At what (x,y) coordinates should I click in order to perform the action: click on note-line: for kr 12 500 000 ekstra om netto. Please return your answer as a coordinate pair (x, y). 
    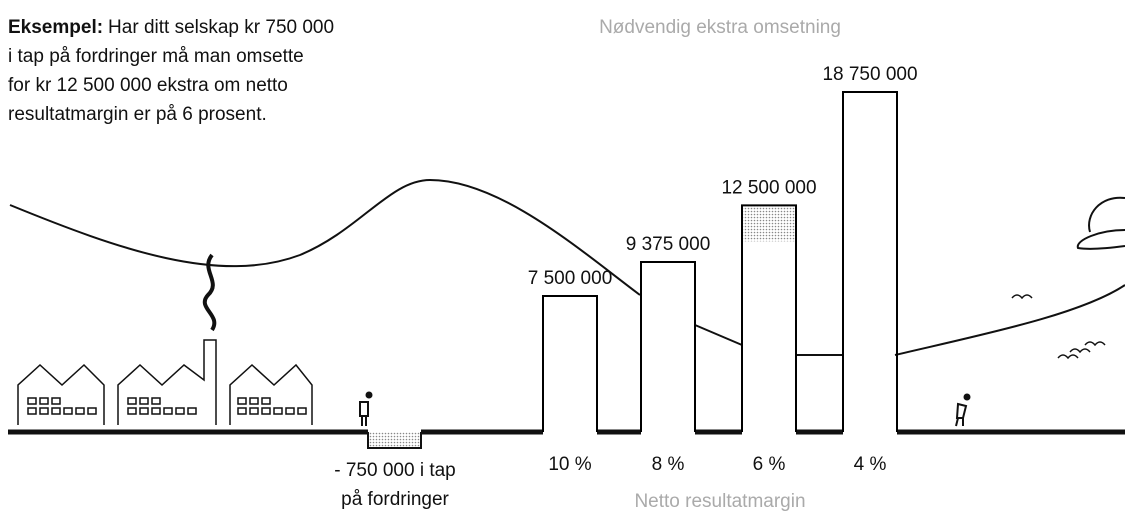
    Looking at the image, I should click on (148, 85).